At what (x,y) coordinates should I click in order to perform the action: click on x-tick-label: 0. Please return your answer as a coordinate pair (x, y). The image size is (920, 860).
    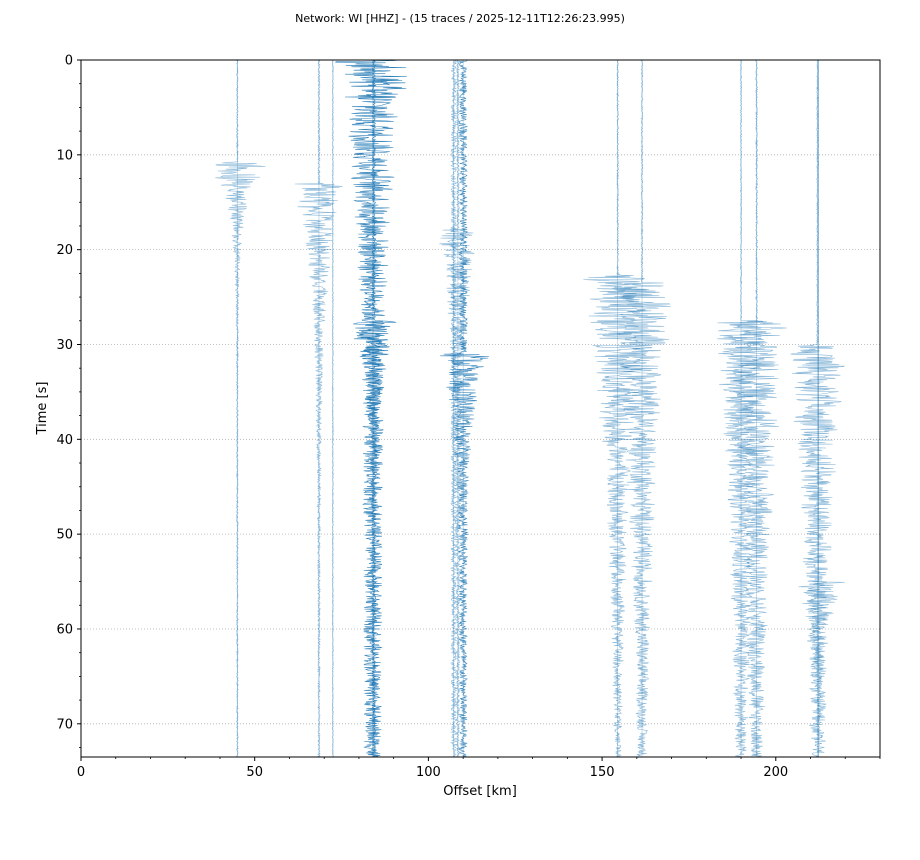
    Looking at the image, I should click on (81, 772).